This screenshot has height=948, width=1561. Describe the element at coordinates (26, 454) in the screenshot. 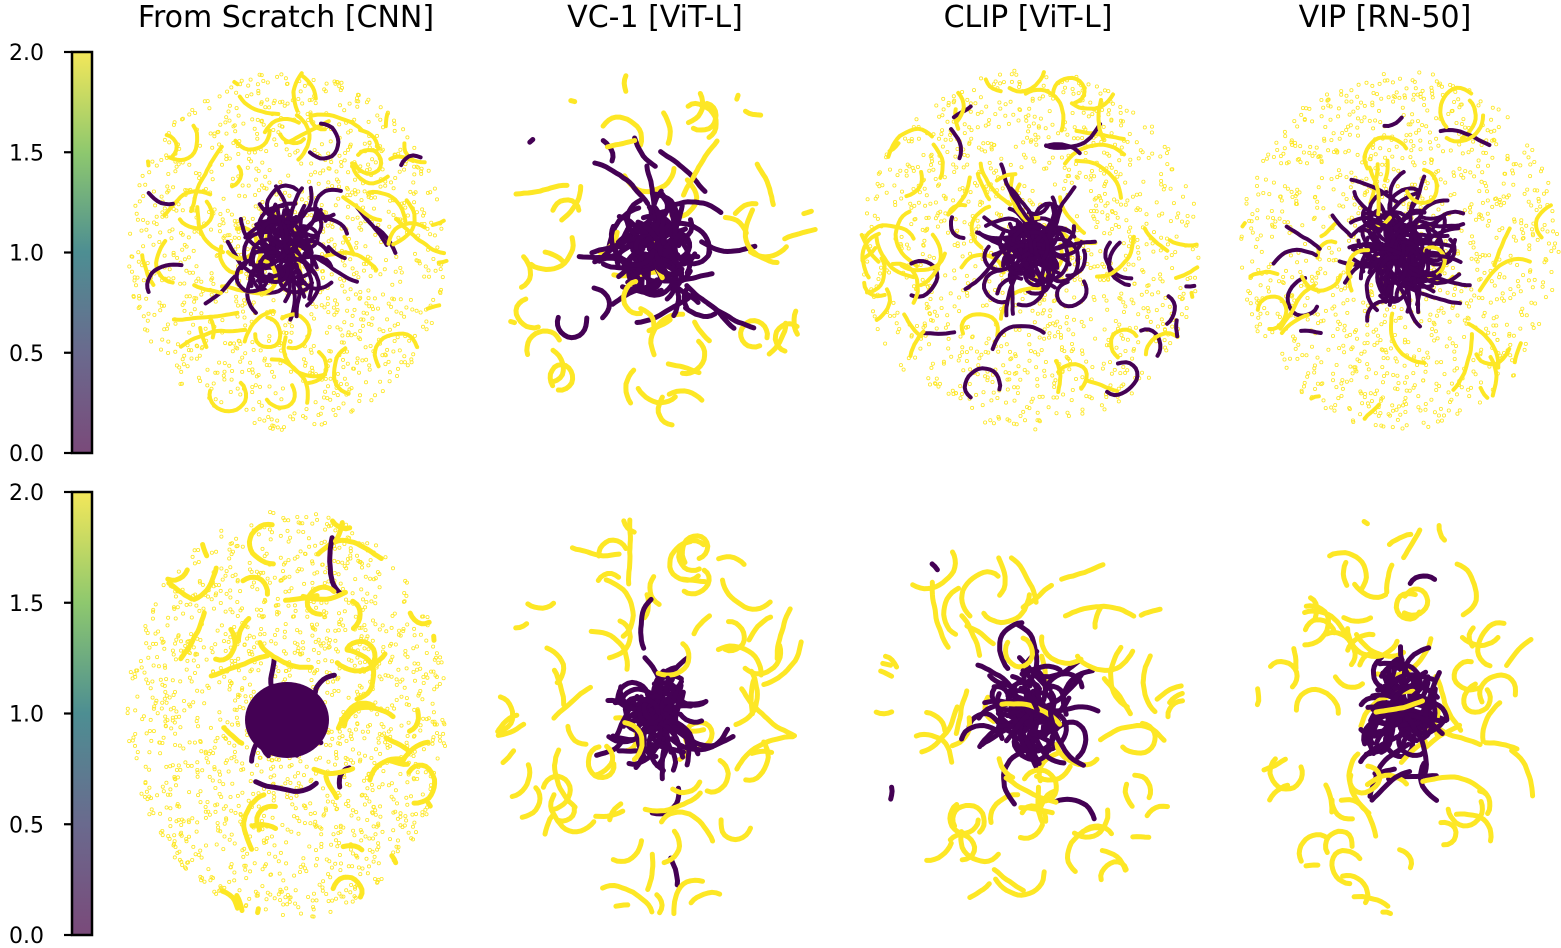

I see `colorbar-tick-label: 0.0` at that location.